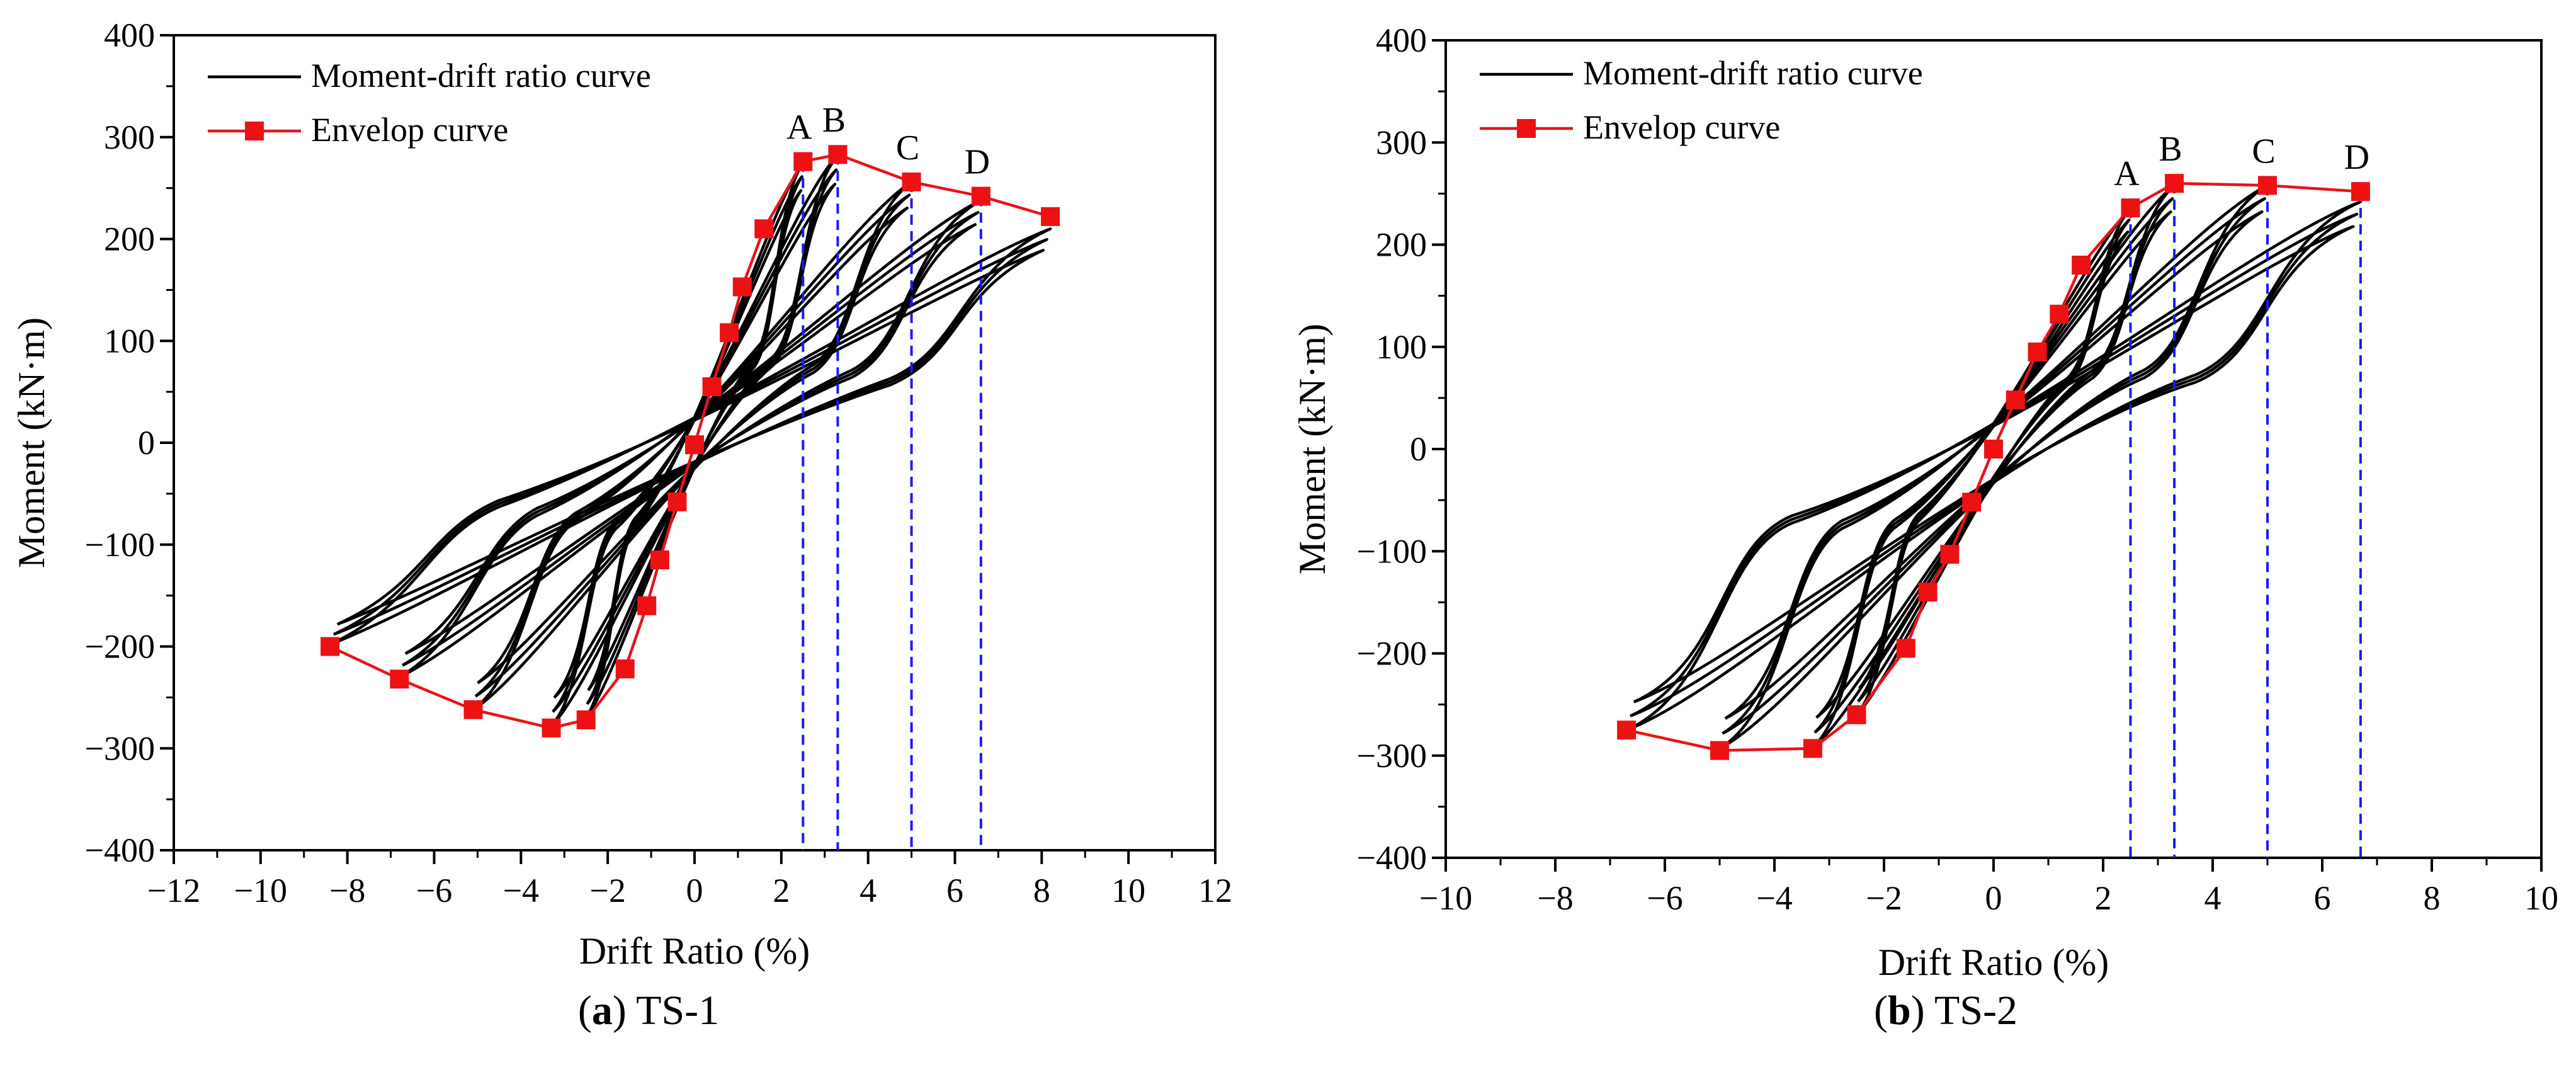  Describe the element at coordinates (1401, 347) in the screenshot. I see `y-tick-label: 100` at that location.